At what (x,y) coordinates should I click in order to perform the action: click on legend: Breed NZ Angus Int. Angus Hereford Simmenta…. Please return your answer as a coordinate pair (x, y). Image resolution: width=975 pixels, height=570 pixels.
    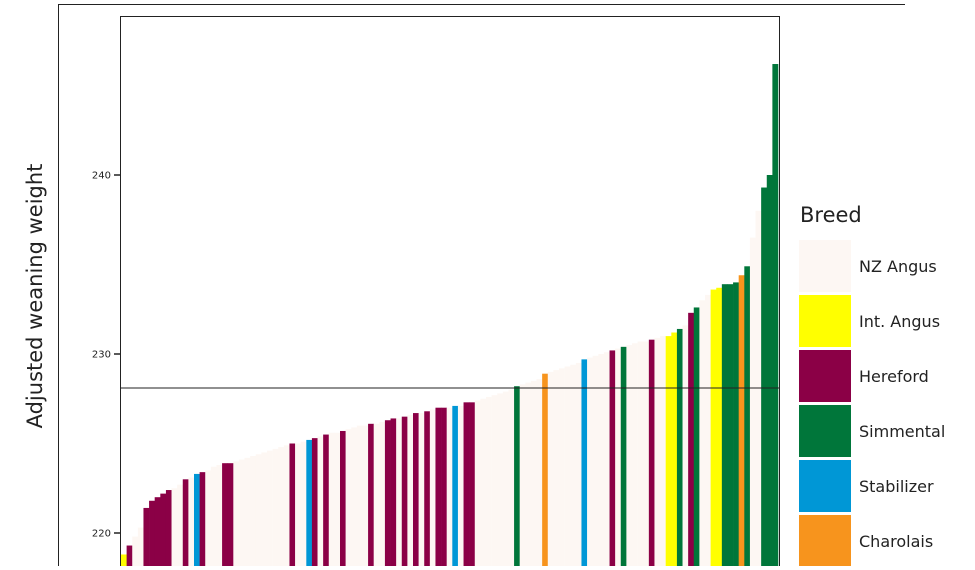
    Looking at the image, I should click on (872, 385).